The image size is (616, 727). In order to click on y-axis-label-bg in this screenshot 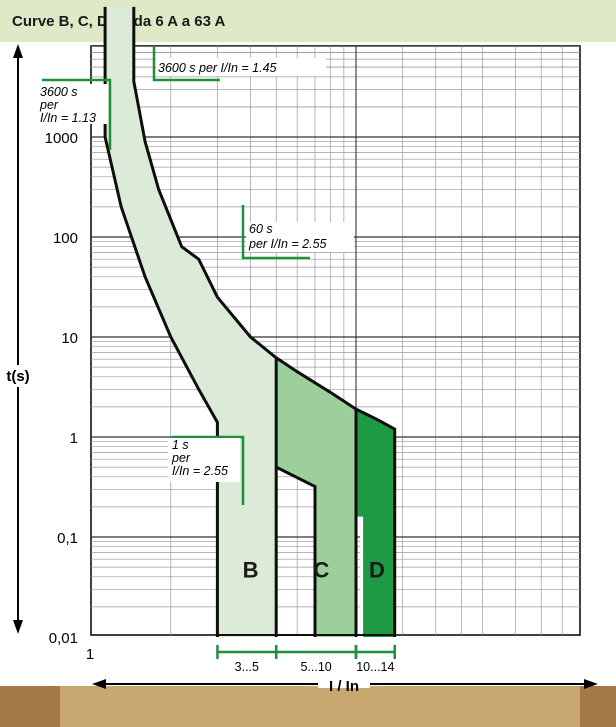, I will do `click(18, 376)`.